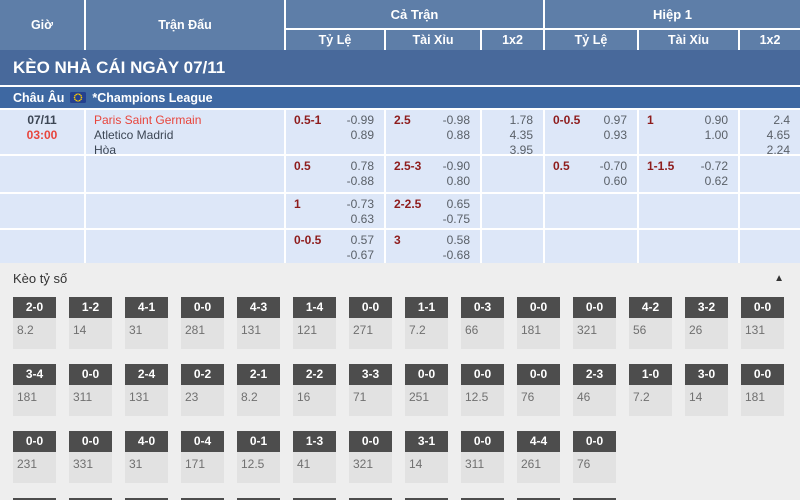  What do you see at coordinates (706, 400) in the screenshot?
I see `score-odds: 14` at bounding box center [706, 400].